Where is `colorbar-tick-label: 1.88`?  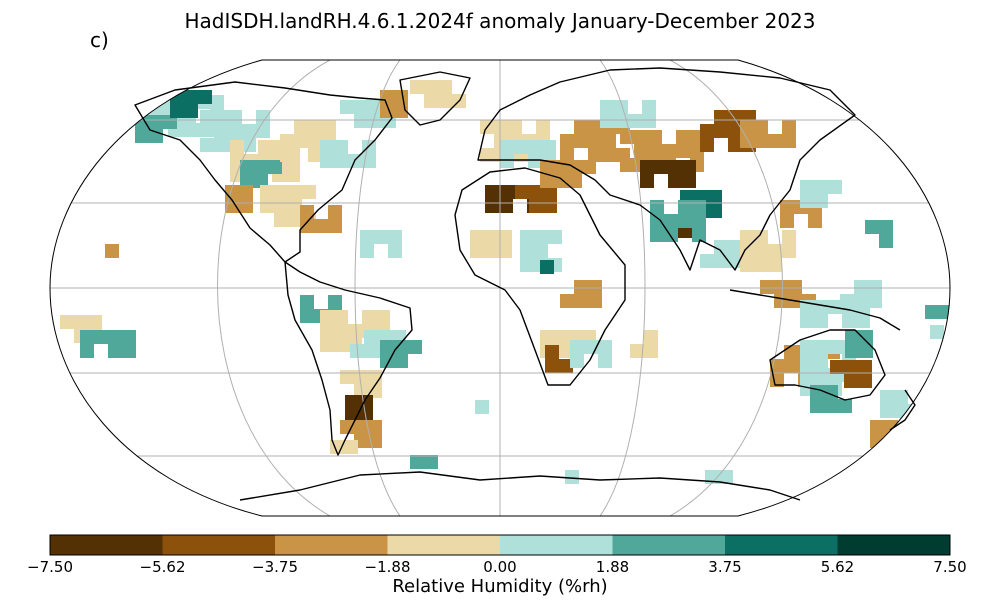 colorbar-tick-label: 1.88 is located at coordinates (612, 567).